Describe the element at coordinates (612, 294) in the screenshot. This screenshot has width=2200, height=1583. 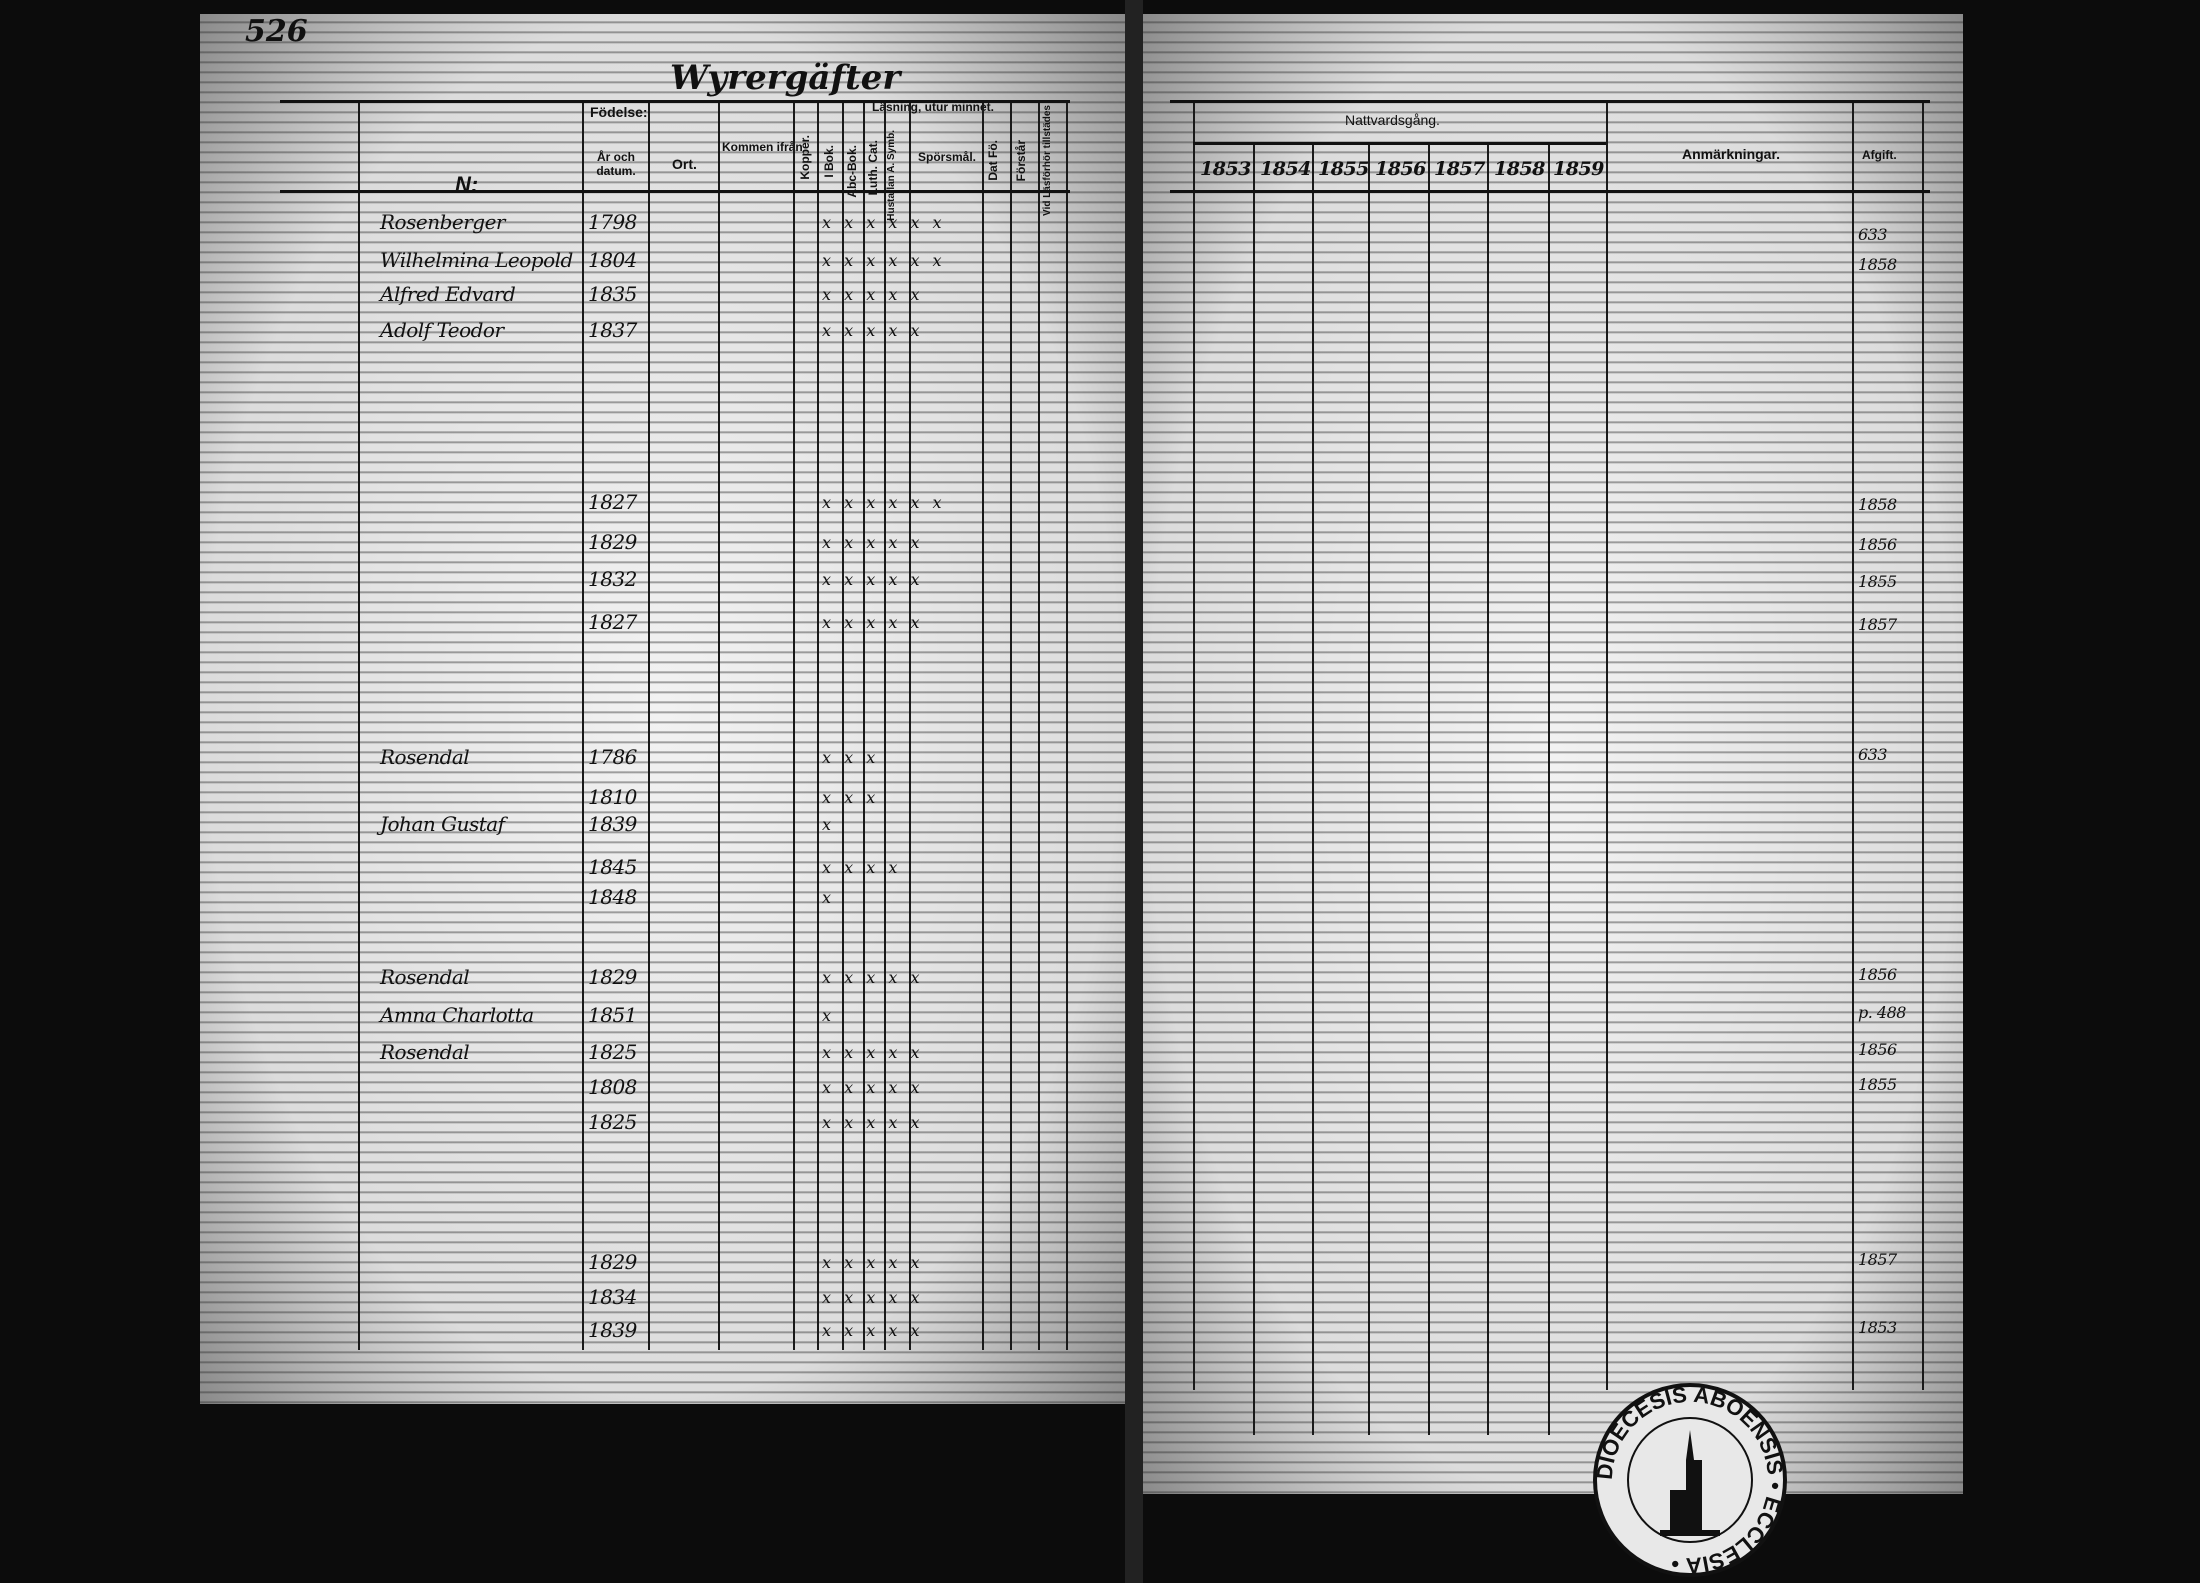
I see `row-birth-year: 1835` at that location.